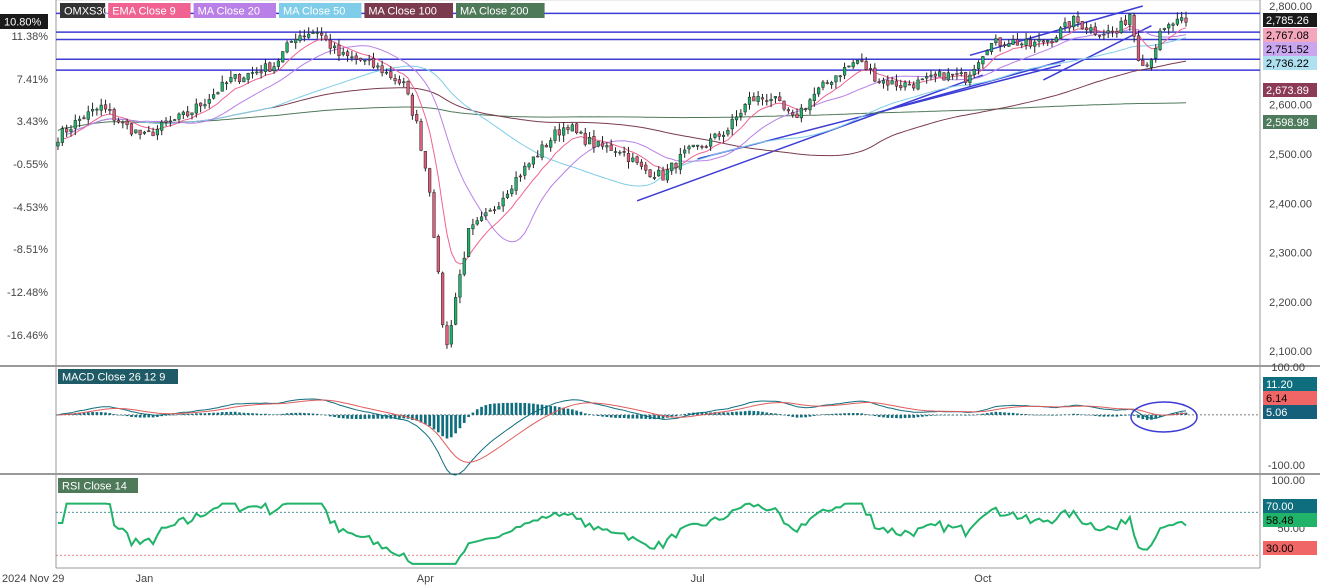  I want to click on rsi-title-bg, so click(98, 485).